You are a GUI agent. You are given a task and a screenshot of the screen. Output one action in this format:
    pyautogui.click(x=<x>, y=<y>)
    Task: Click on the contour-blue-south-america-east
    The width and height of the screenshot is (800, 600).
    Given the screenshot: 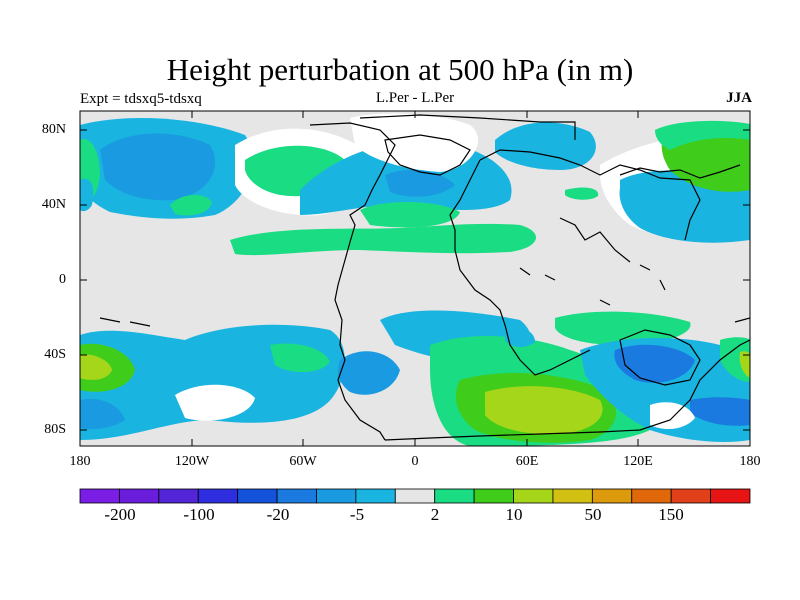 What is the action you would take?
    pyautogui.click(x=520, y=338)
    